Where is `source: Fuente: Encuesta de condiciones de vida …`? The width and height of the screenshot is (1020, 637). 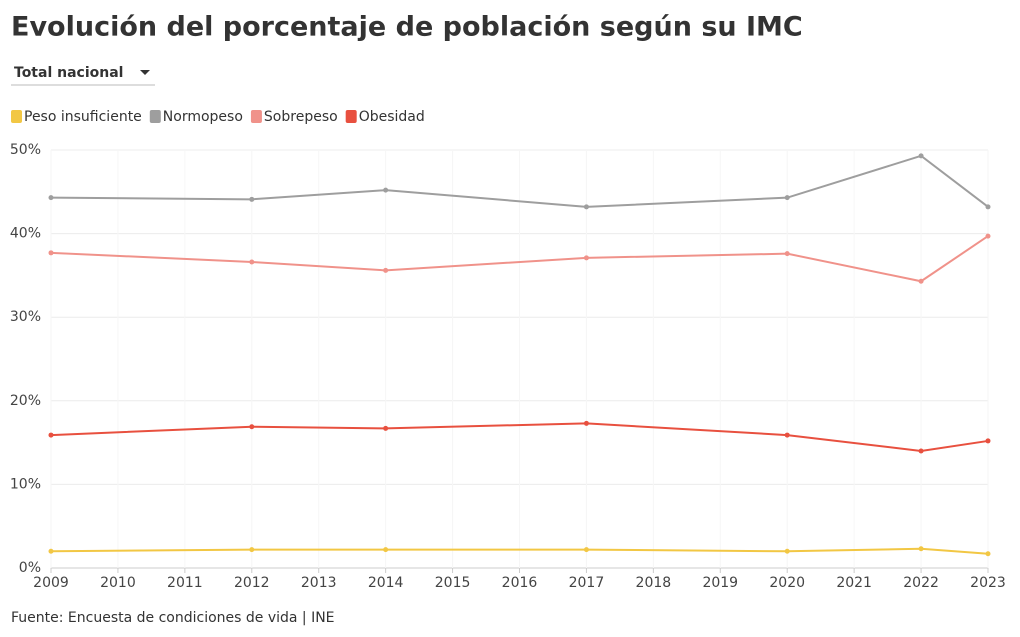 source: Fuente: Encuesta de condiciones de vida … is located at coordinates (173, 618).